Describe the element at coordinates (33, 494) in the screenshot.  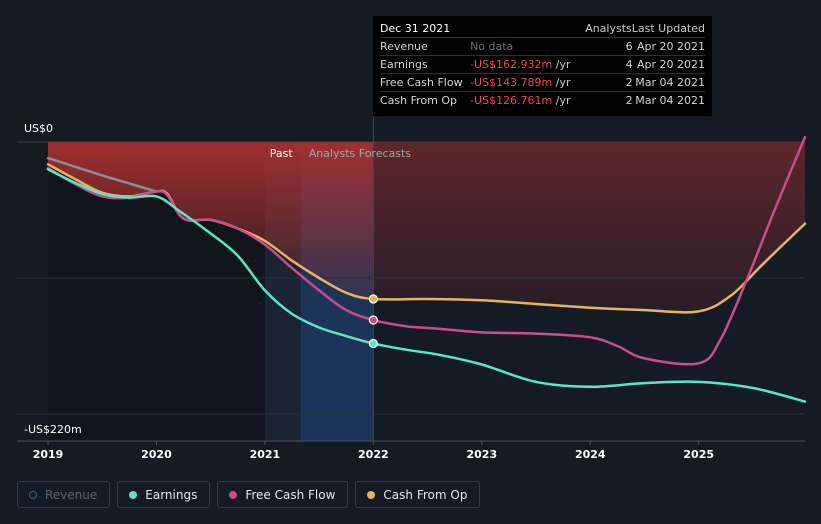
I see `revenue-dot-icon` at that location.